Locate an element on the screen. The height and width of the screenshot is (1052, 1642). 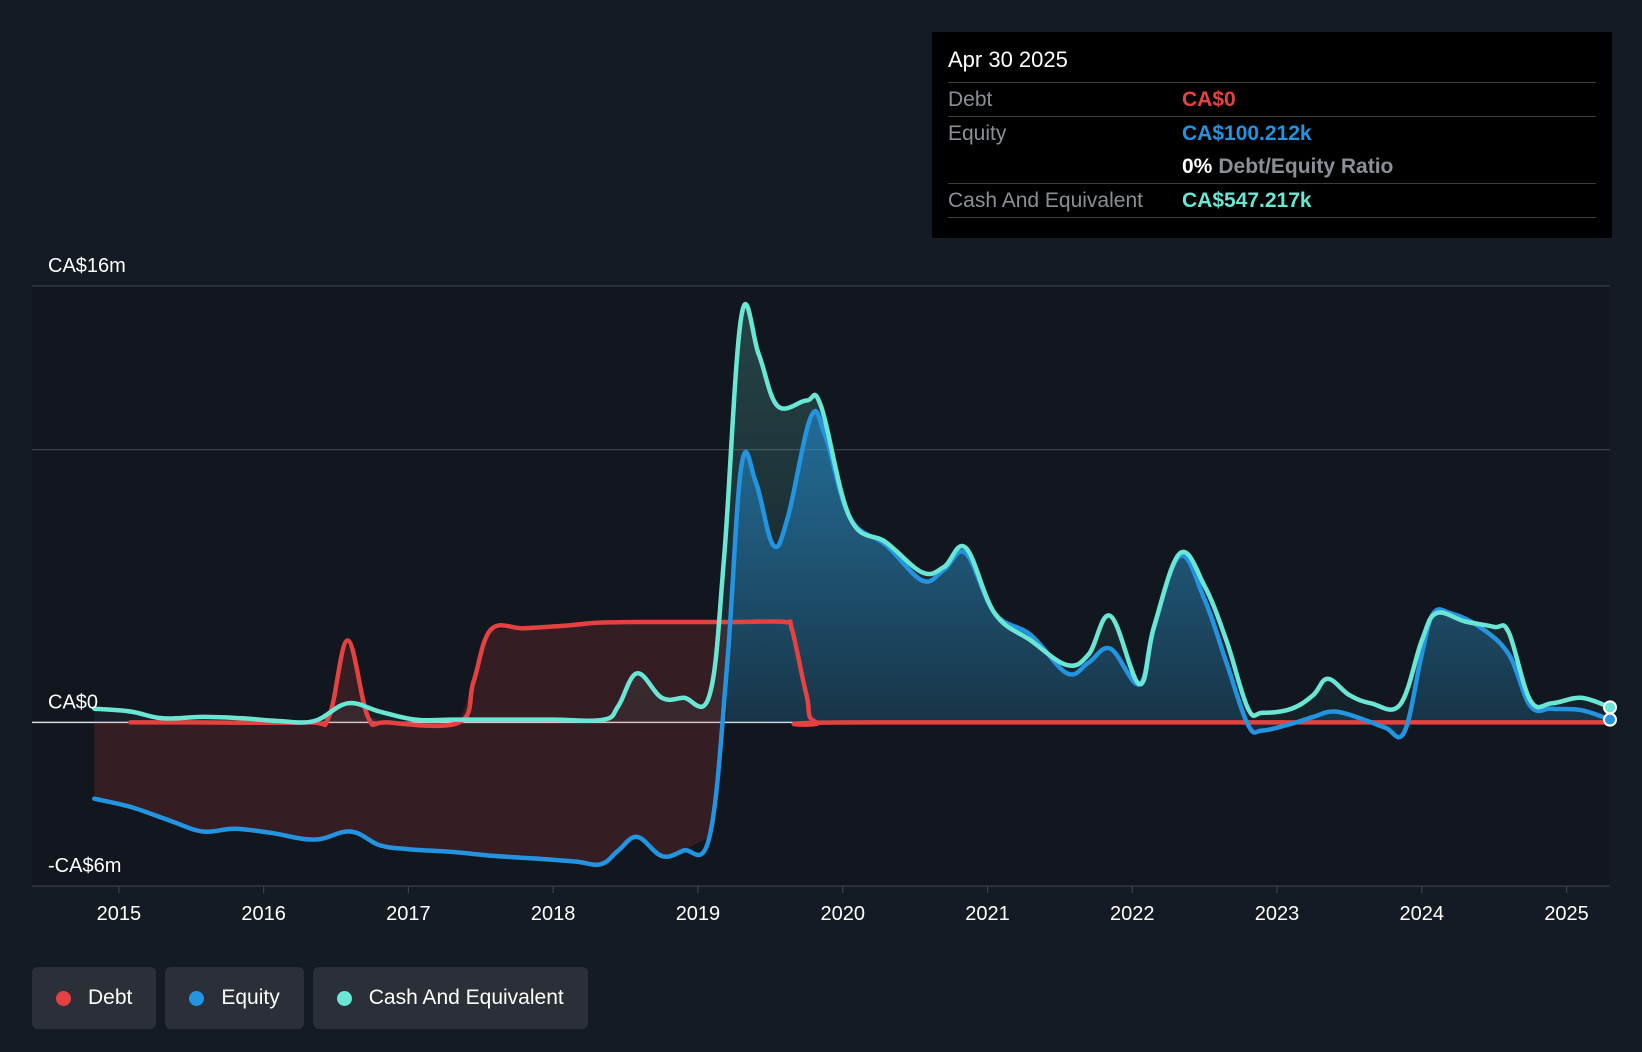
debt-area is located at coordinates (411, 743).